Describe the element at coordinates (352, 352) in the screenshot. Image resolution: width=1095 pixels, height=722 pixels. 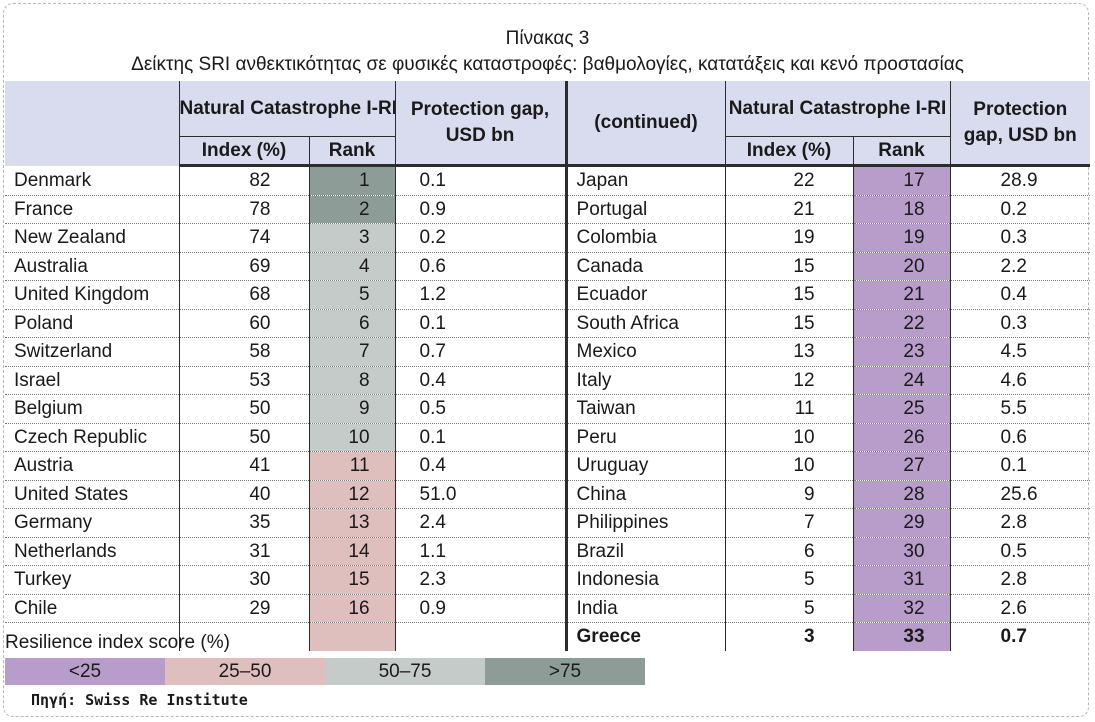
I see `rank-value: 7` at that location.